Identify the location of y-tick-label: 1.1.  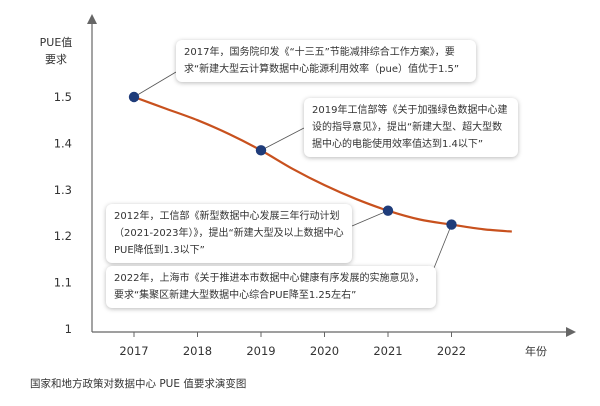
(63, 283).